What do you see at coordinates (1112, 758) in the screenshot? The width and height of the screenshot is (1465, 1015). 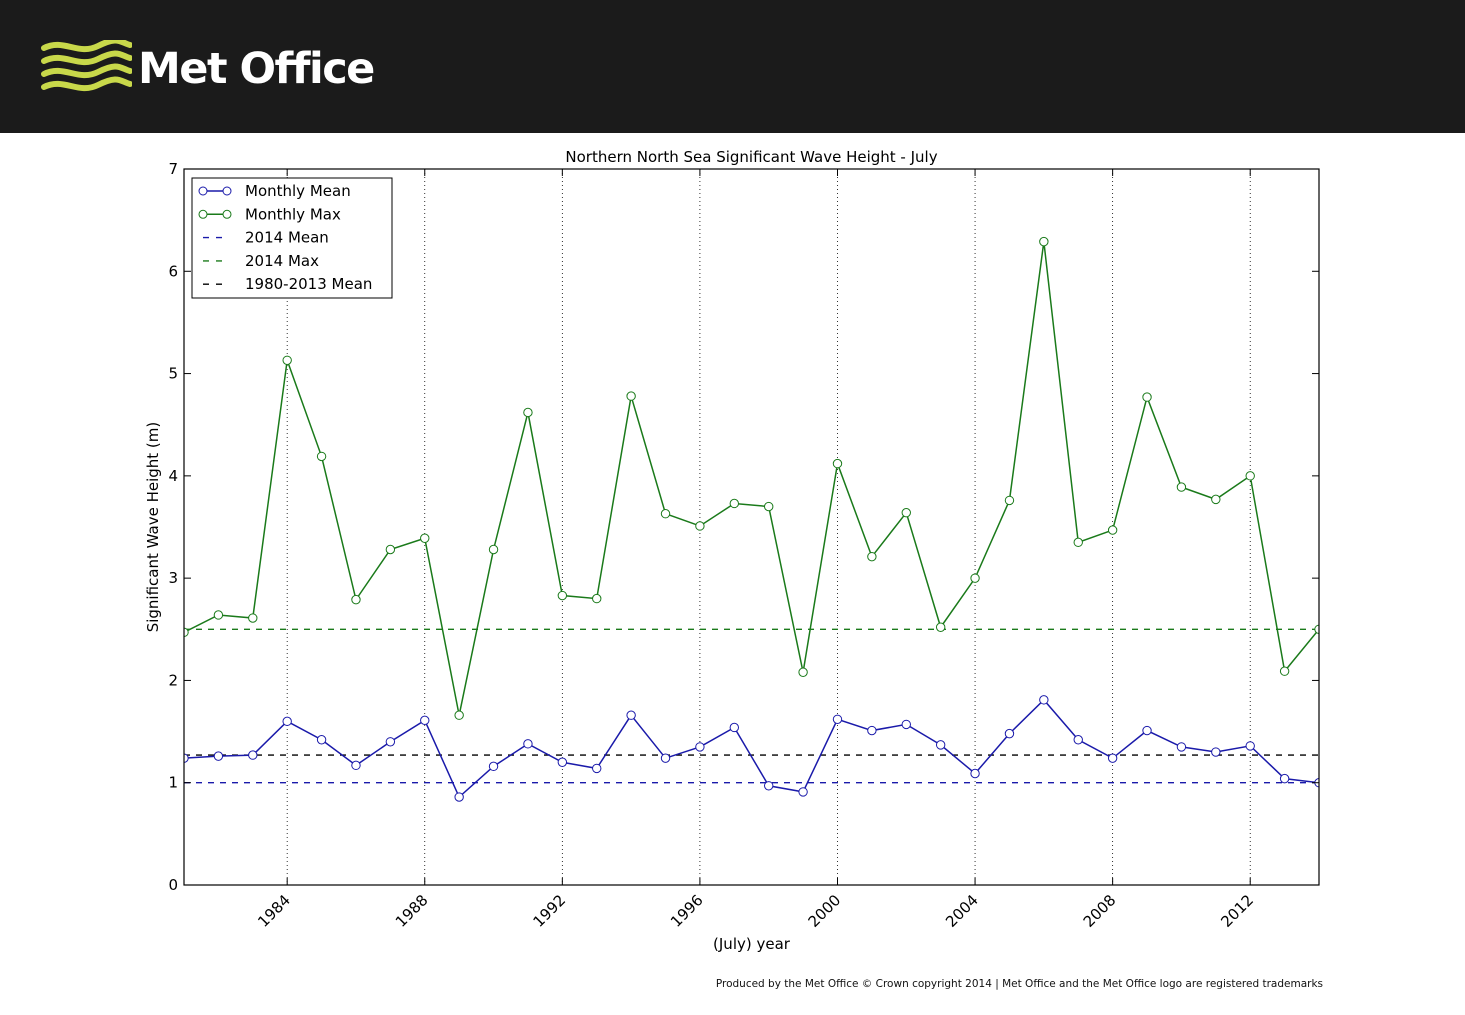 I see `point-monthly-mean-2008` at bounding box center [1112, 758].